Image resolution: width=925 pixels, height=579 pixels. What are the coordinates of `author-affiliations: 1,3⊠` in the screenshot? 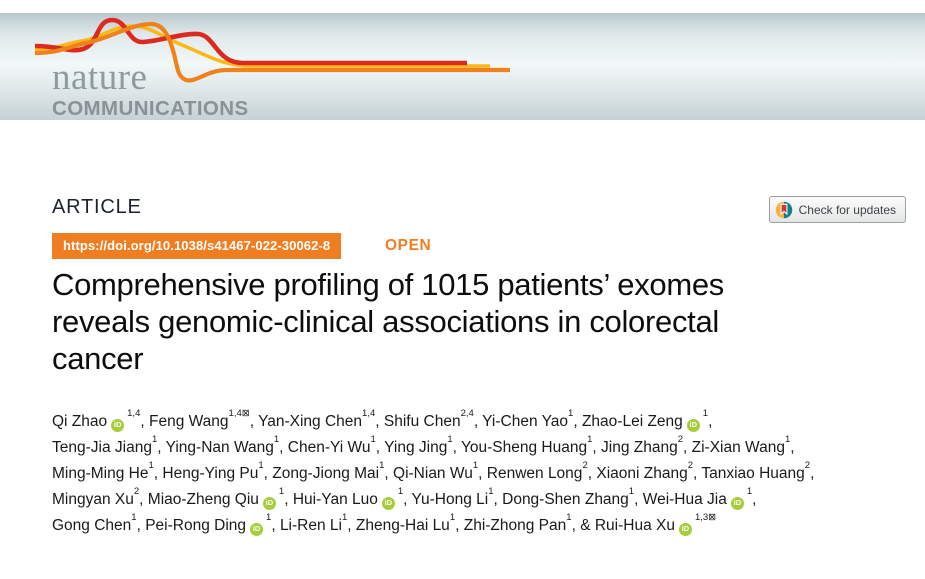 It's located at (705, 517).